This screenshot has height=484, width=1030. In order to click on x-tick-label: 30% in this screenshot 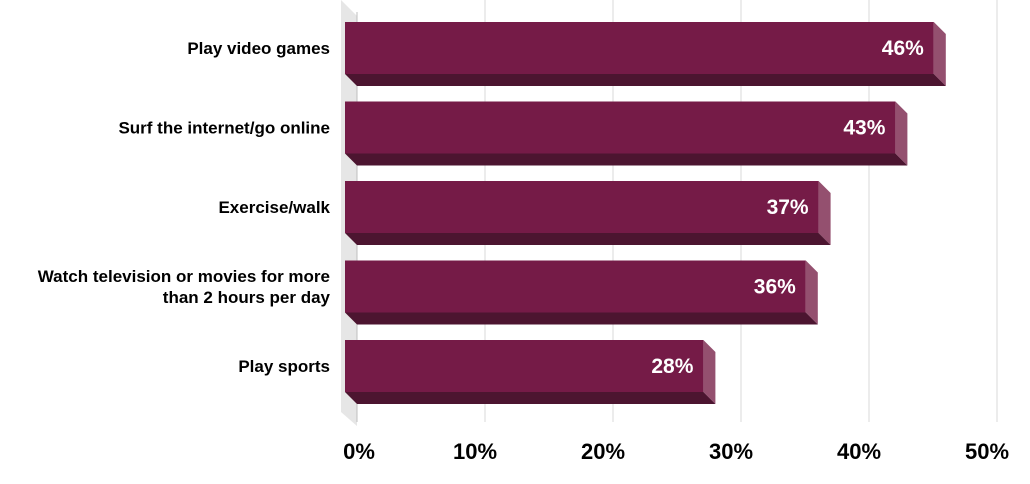, I will do `click(731, 451)`.